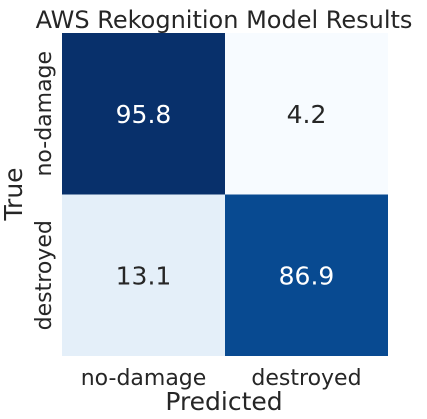  I want to click on y-tick-label: destroyed, so click(44, 275).